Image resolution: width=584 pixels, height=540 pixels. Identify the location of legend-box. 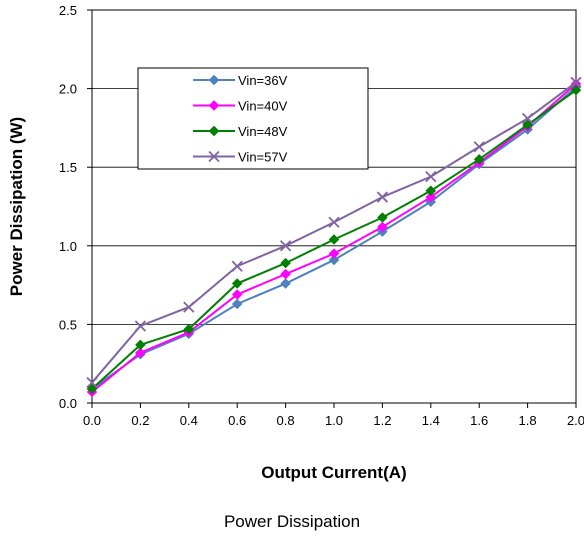
(253, 118).